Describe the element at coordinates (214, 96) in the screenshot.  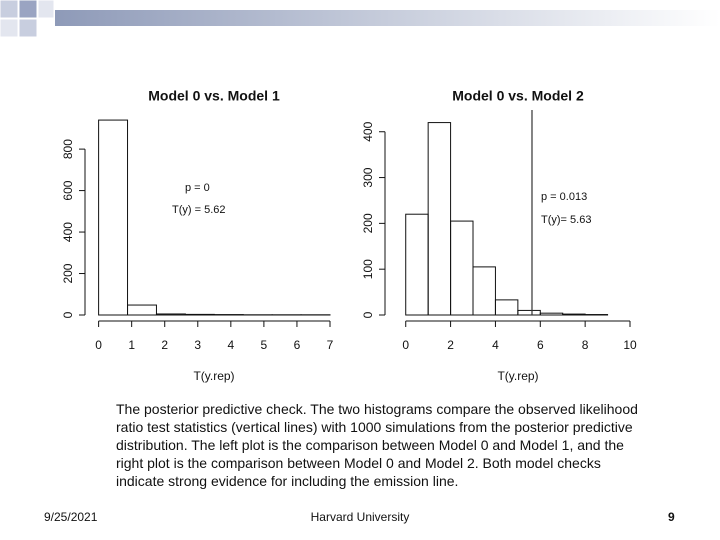
I see `chart-title: Model 0 vs. Model 1` at that location.